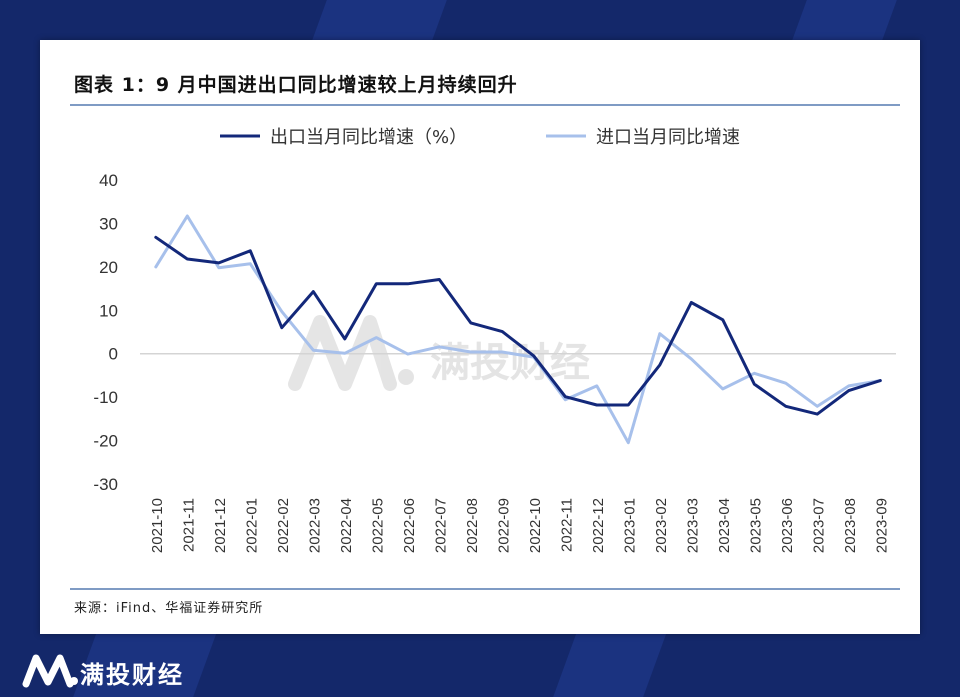  Describe the element at coordinates (283, 525) in the screenshot. I see `x-tick-label: 2022-02` at that location.